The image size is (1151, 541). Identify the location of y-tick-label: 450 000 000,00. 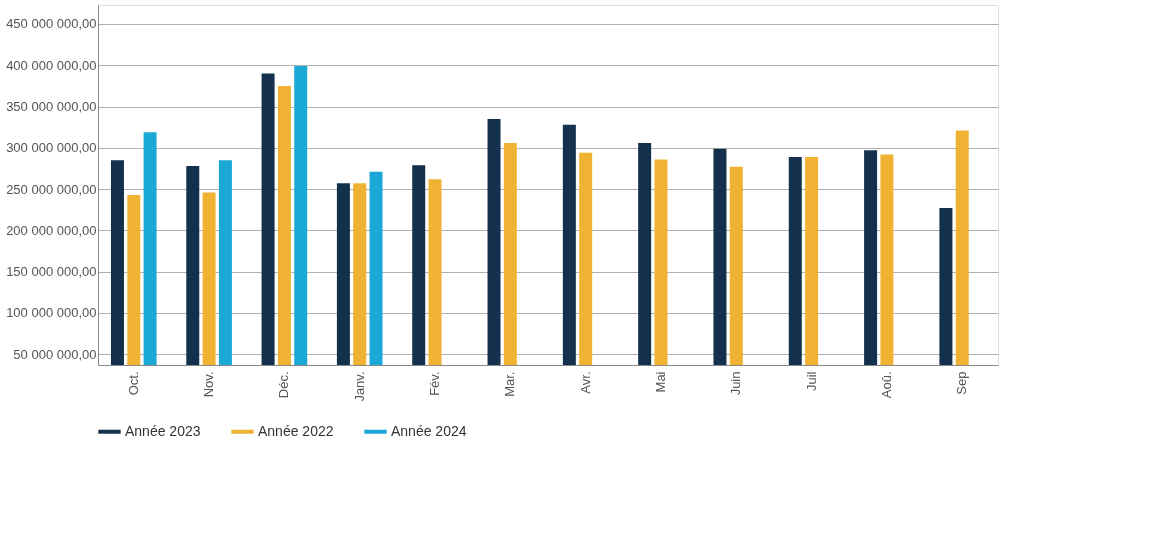
(51, 24).